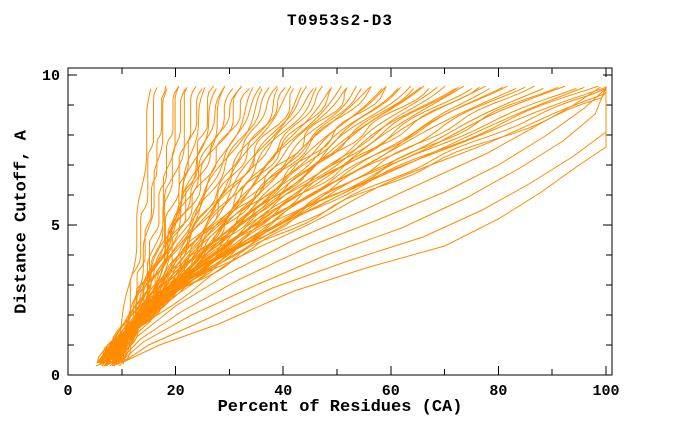  I want to click on chart-title: T0953s2-D3, so click(339, 21).